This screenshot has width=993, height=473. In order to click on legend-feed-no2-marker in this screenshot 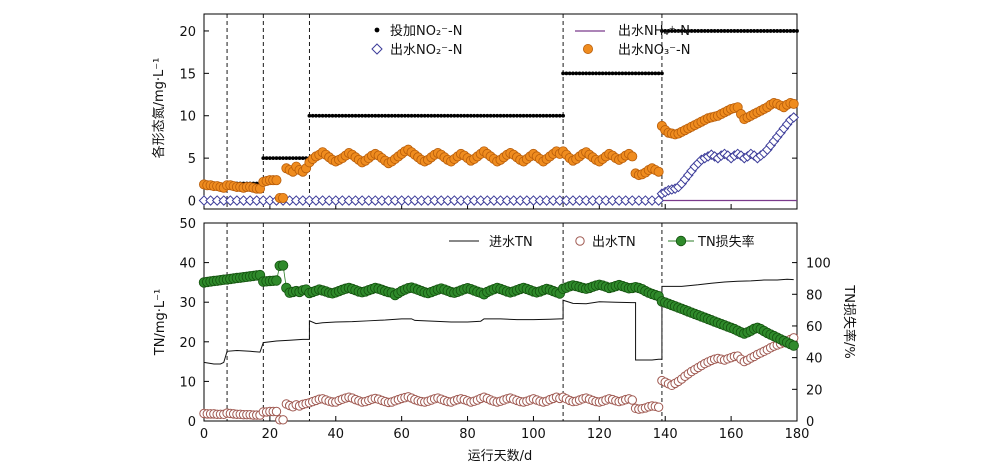, I will do `click(377, 30)`.